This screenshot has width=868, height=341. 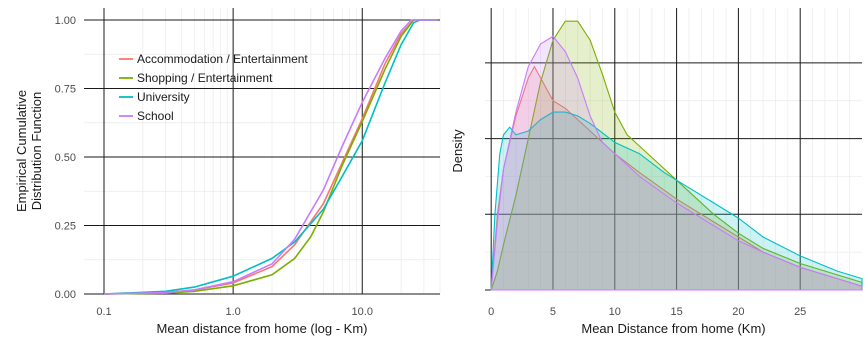 What do you see at coordinates (65, 158) in the screenshot?
I see `y-tick-label: 0.50` at bounding box center [65, 158].